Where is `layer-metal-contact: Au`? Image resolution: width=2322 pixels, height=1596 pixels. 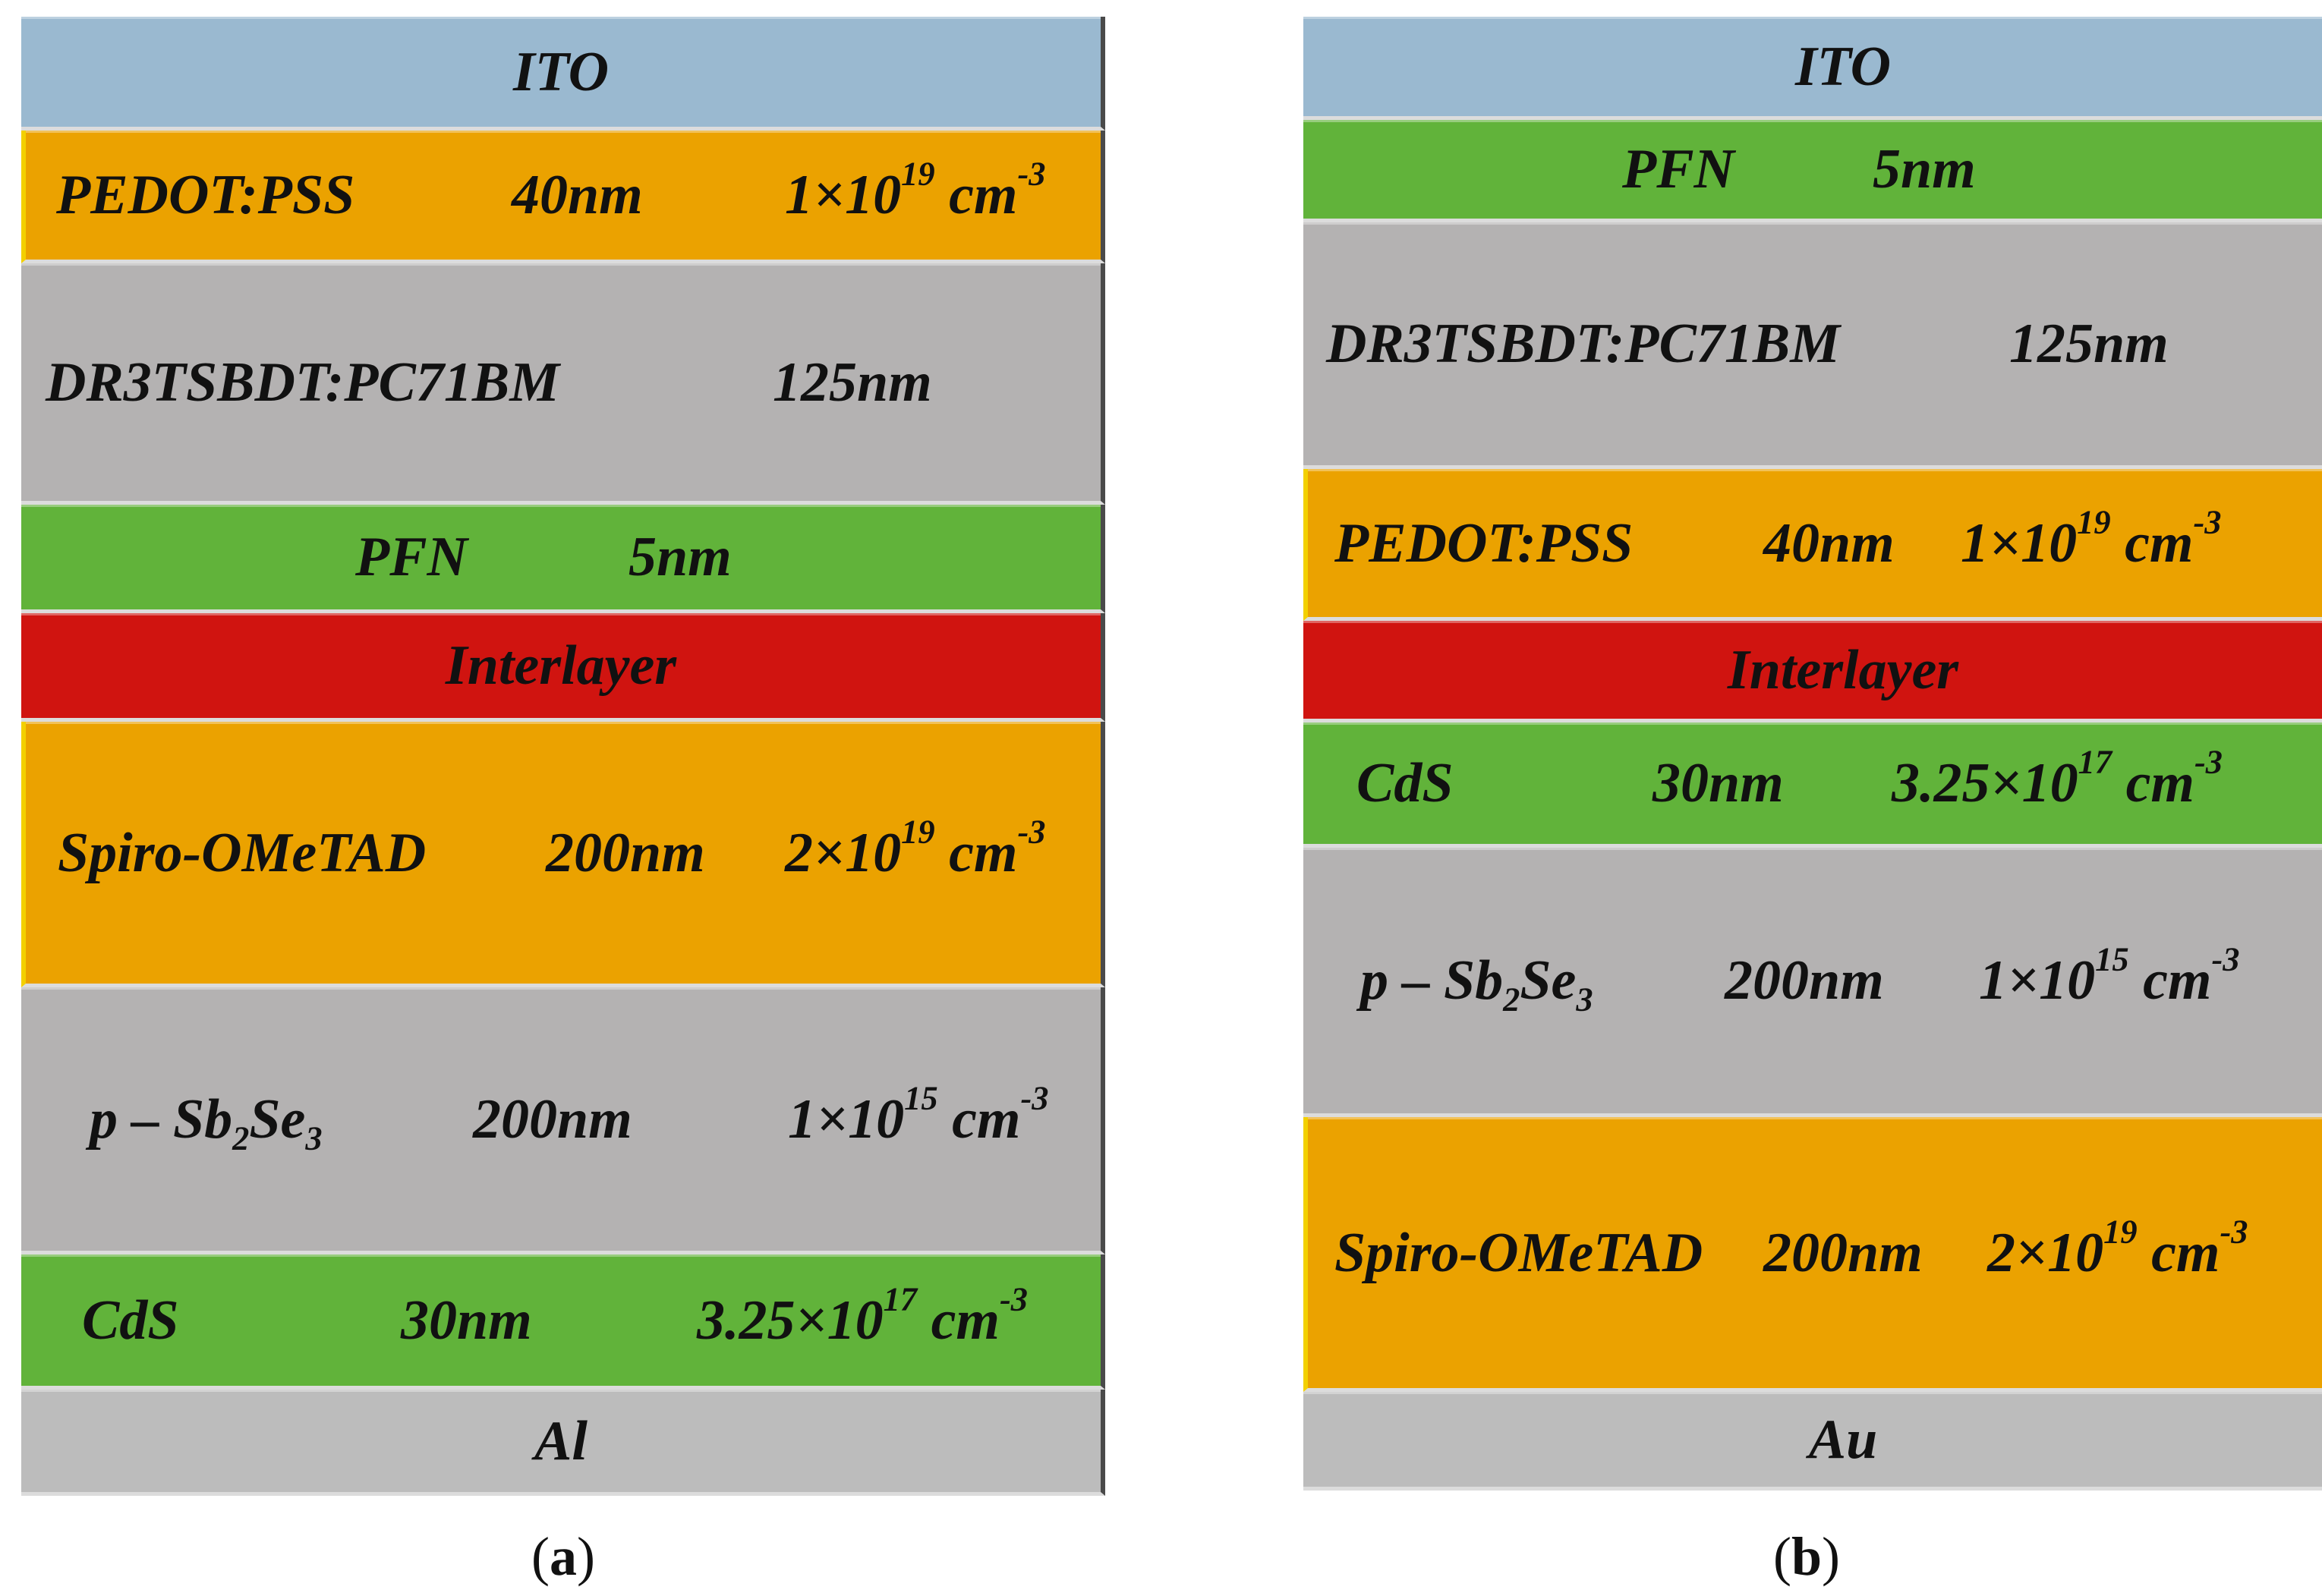
layer-metal-contact: Au is located at coordinates (1813, 1441).